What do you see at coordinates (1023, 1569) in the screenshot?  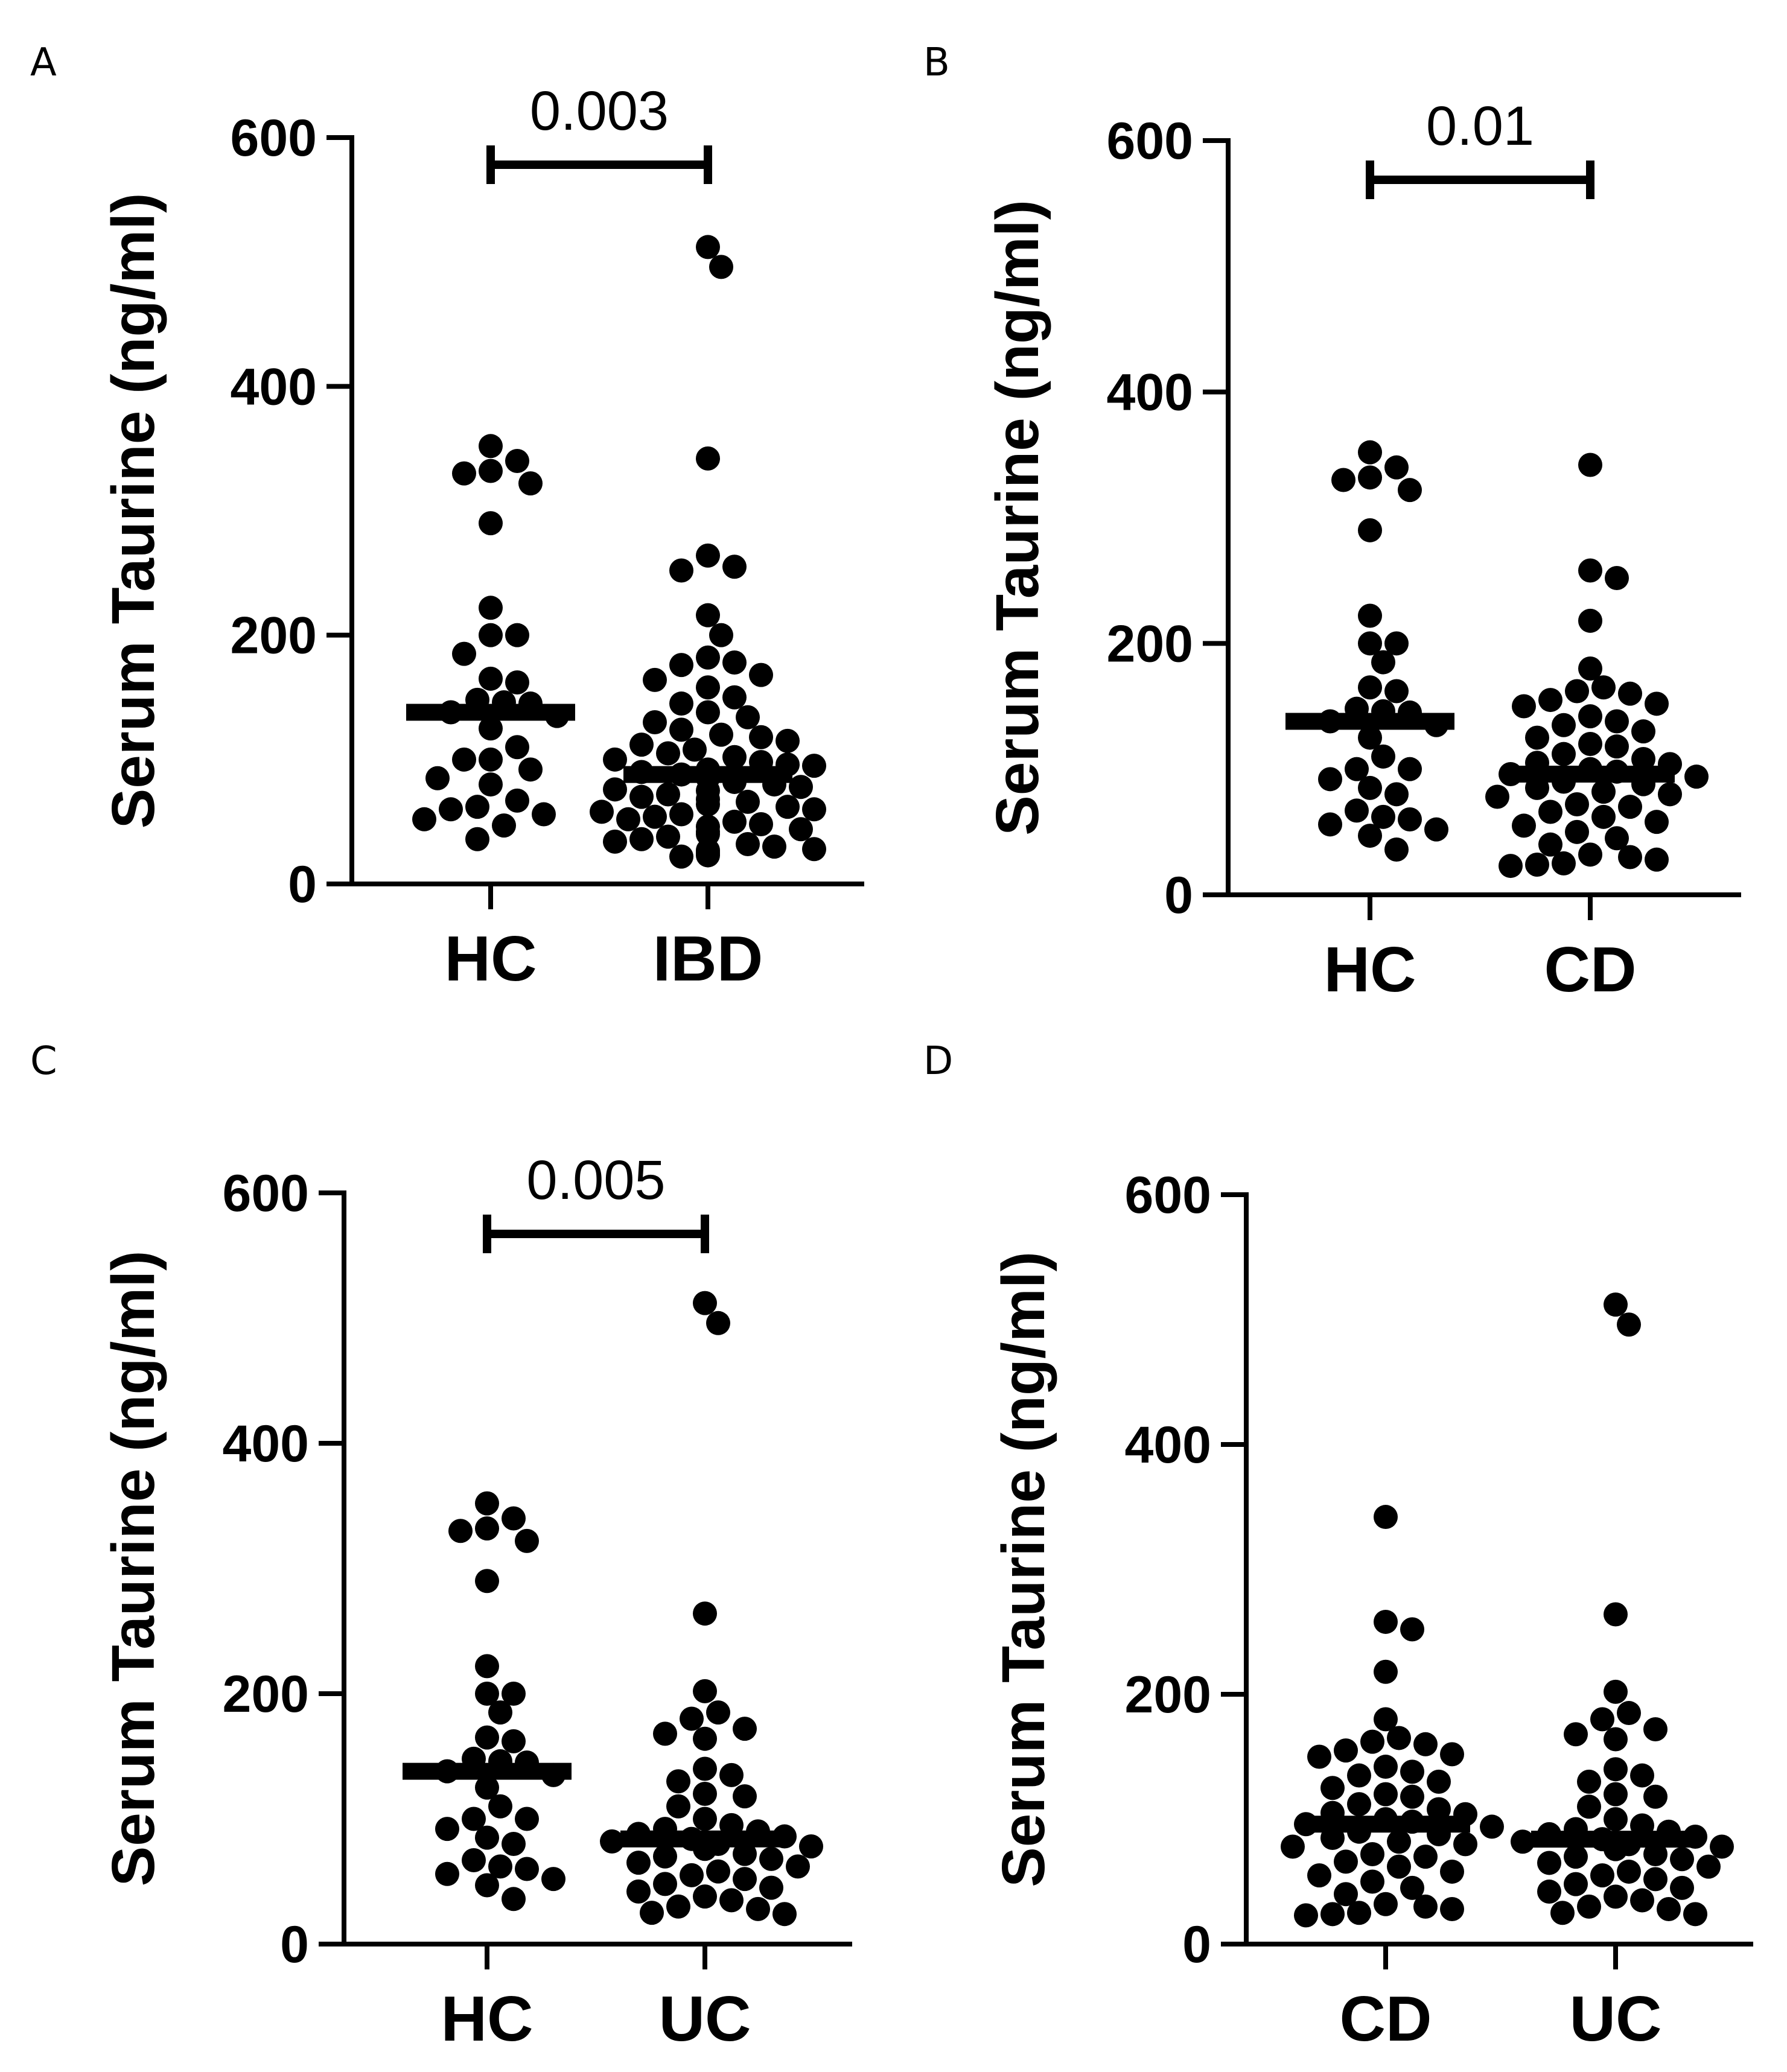 I see `y-axis-title: Serum Taurine (ng/ml)` at bounding box center [1023, 1569].